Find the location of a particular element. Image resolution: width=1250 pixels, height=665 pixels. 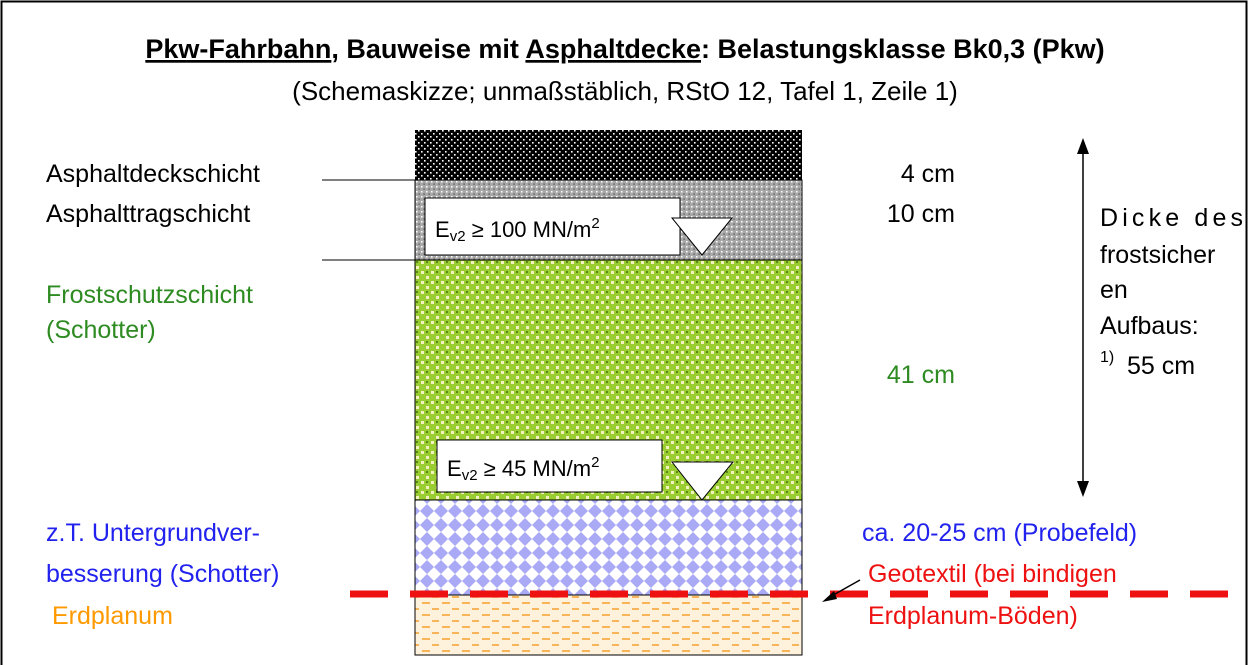

total-label: Dicke des is located at coordinates (1171, 218).